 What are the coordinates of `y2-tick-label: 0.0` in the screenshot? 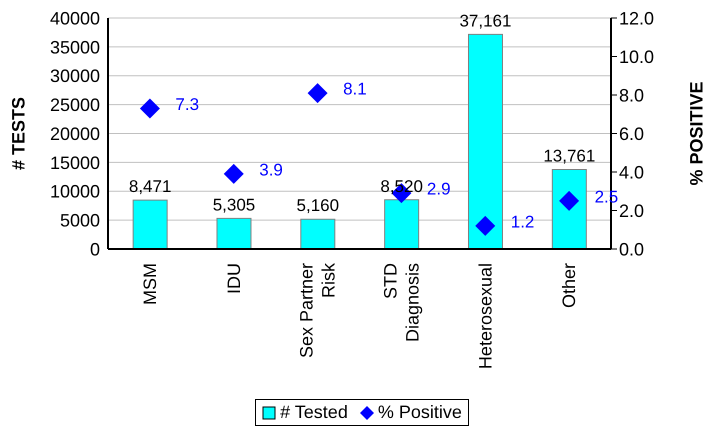 It's located at (631, 249).